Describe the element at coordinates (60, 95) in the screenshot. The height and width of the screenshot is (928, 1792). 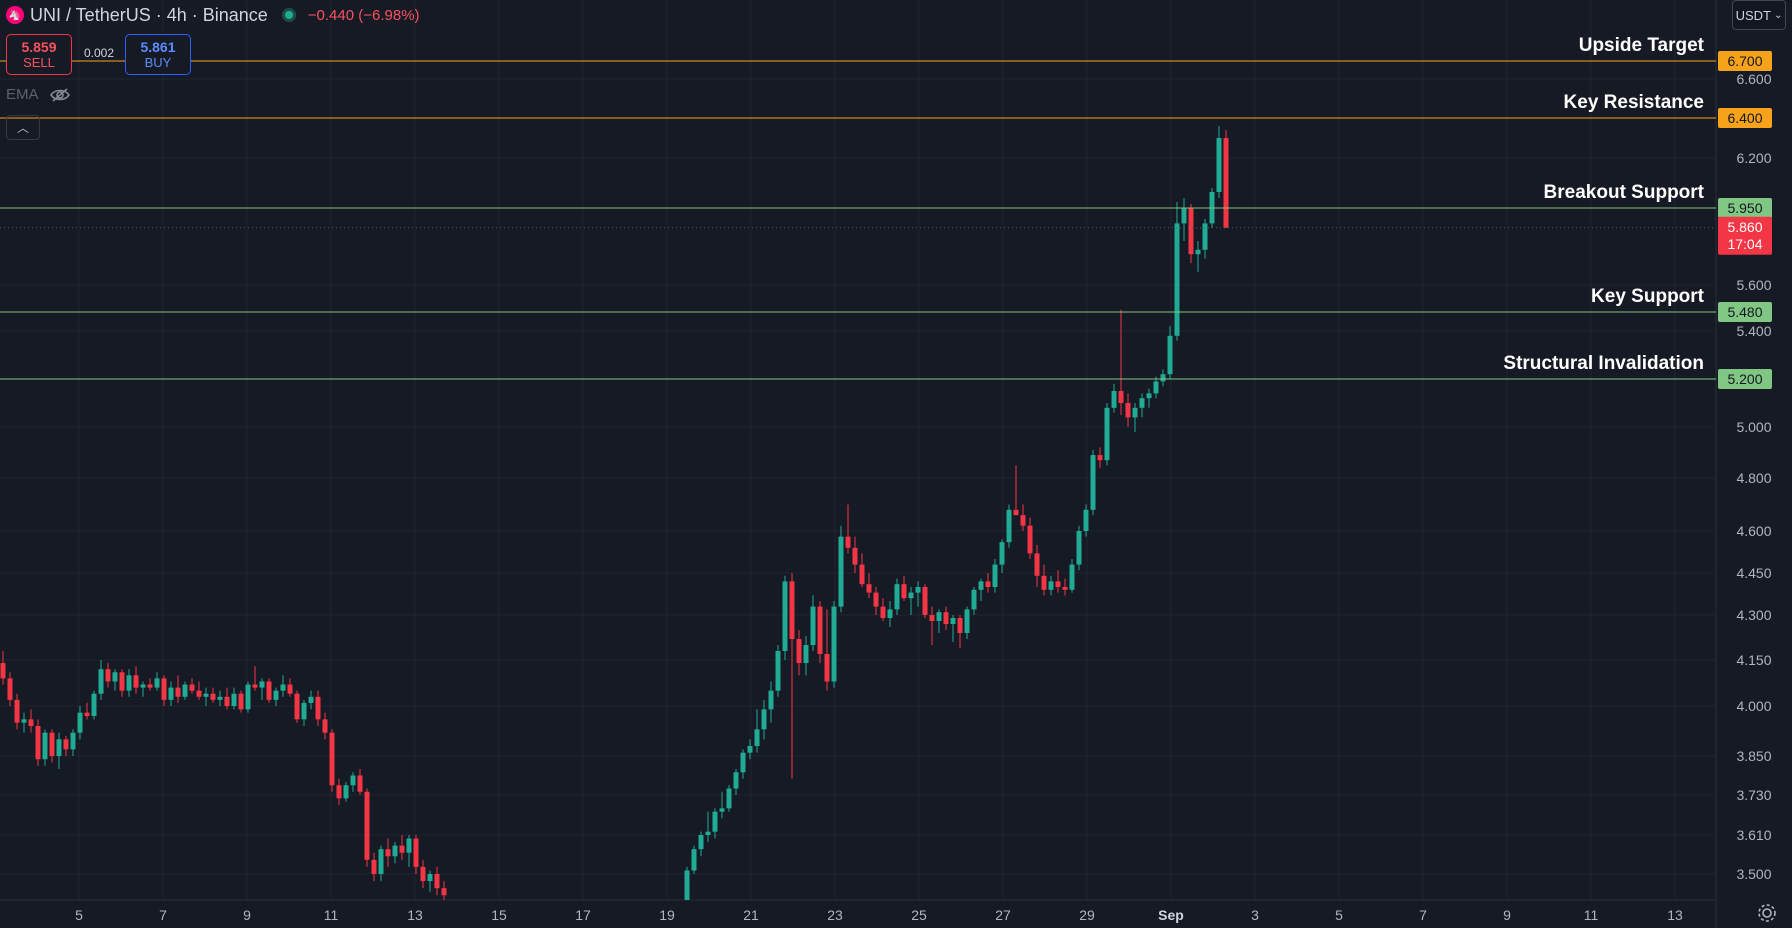
I see `eye-hidden-icon` at that location.